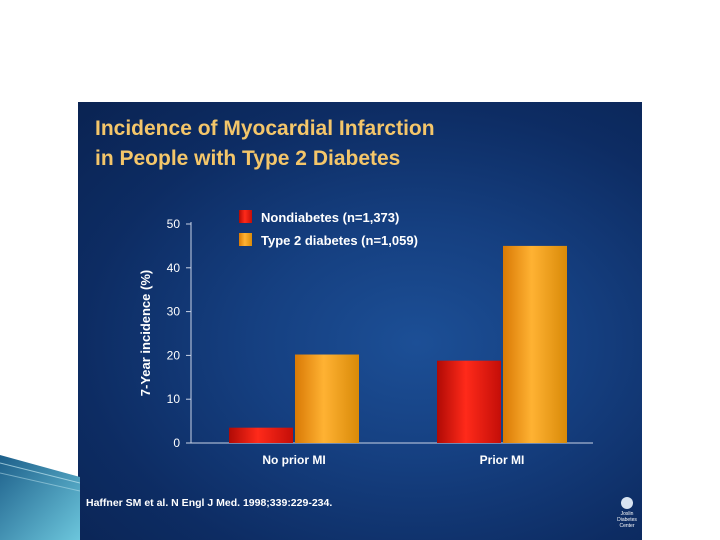 This screenshot has height=540, width=720. Describe the element at coordinates (176, 443) in the screenshot. I see `y-tick-label: 0` at that location.